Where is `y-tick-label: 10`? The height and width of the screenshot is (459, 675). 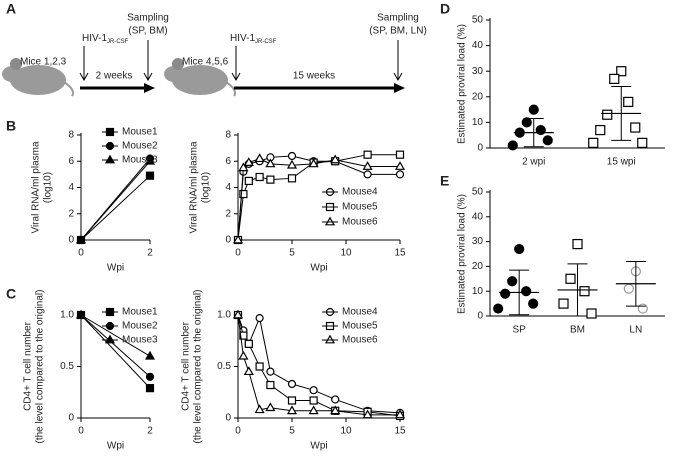 y-tick-label: 10 is located at coordinates (478, 122).